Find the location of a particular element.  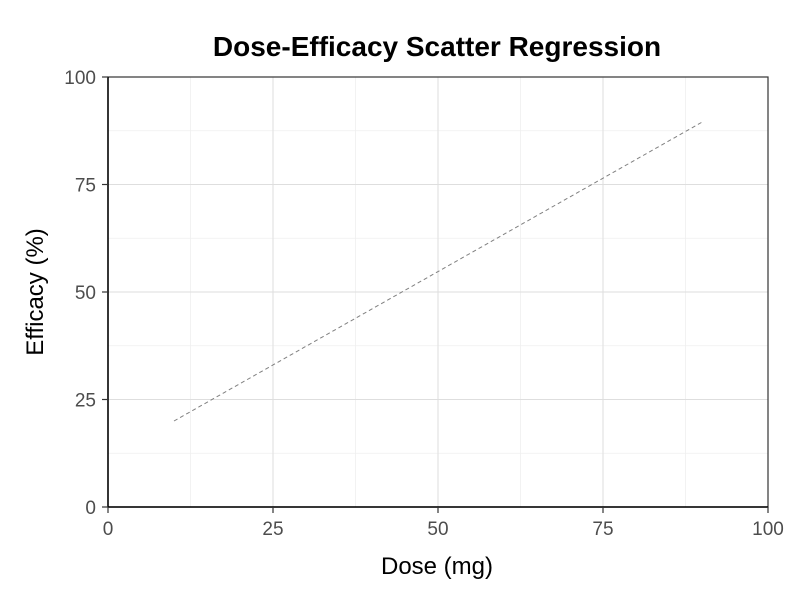

y-tick-label: 0 is located at coordinates (90, 508).